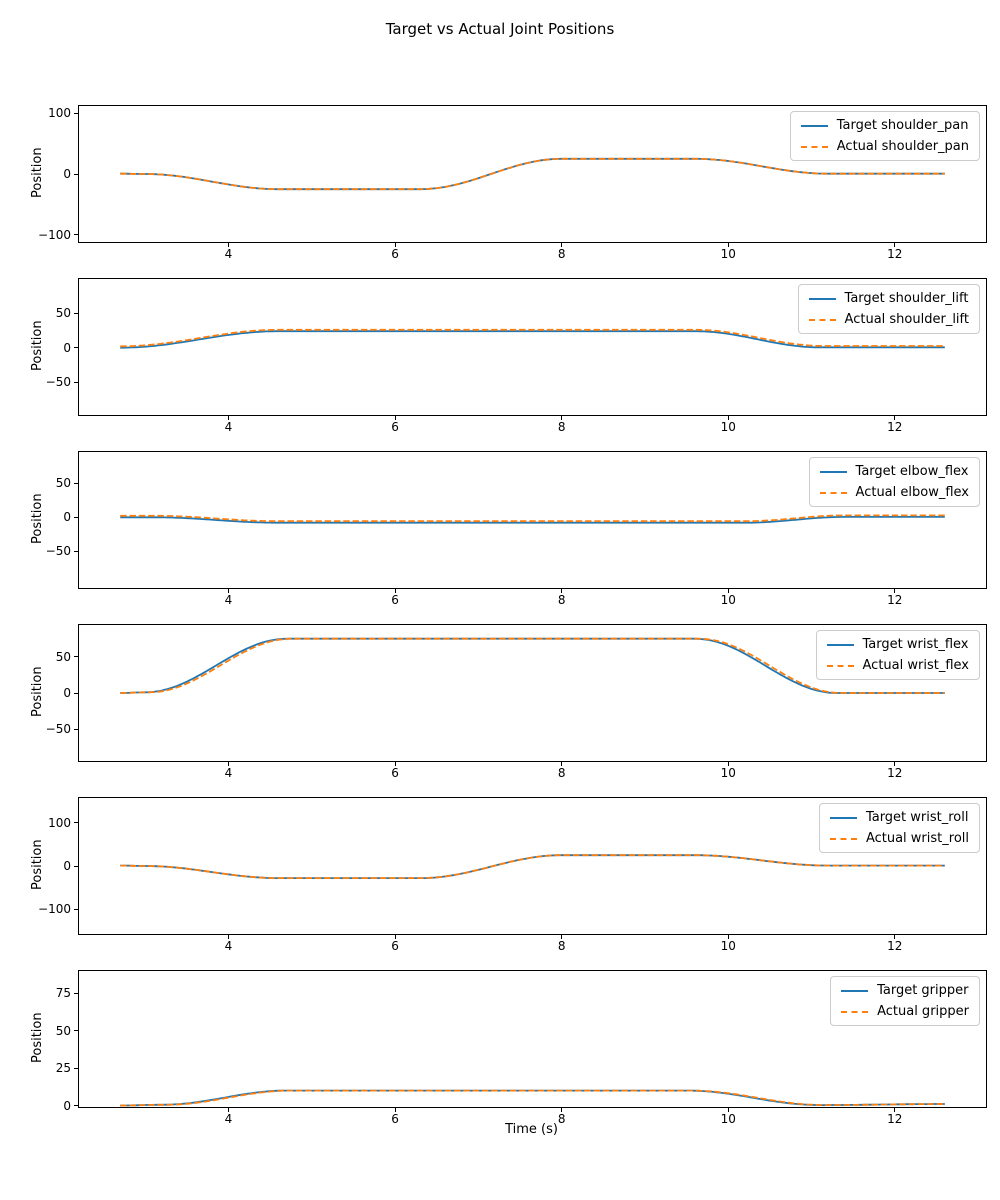 Image resolution: width=1000 pixels, height=1200 pixels. I want to click on legend-item: Target wrist_roll, so click(899, 817).